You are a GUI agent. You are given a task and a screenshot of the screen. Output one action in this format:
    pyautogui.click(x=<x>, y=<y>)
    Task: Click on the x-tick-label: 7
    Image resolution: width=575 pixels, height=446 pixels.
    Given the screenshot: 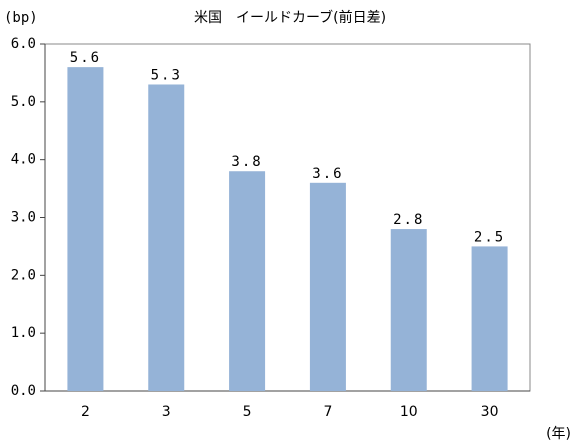 What is the action you would take?
    pyautogui.click(x=327, y=412)
    